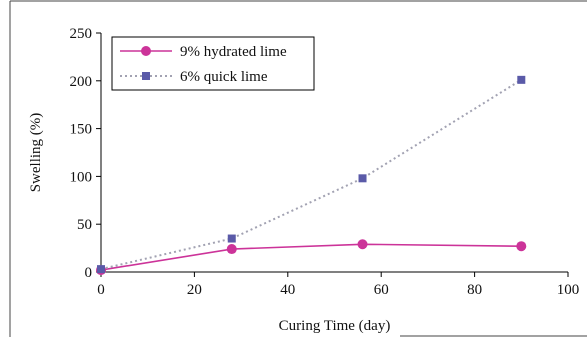 This screenshot has width=587, height=342. What do you see at coordinates (203, 64) in the screenshot?
I see `legend-items: 9% hydrated lime 6% quick lime` at bounding box center [203, 64].